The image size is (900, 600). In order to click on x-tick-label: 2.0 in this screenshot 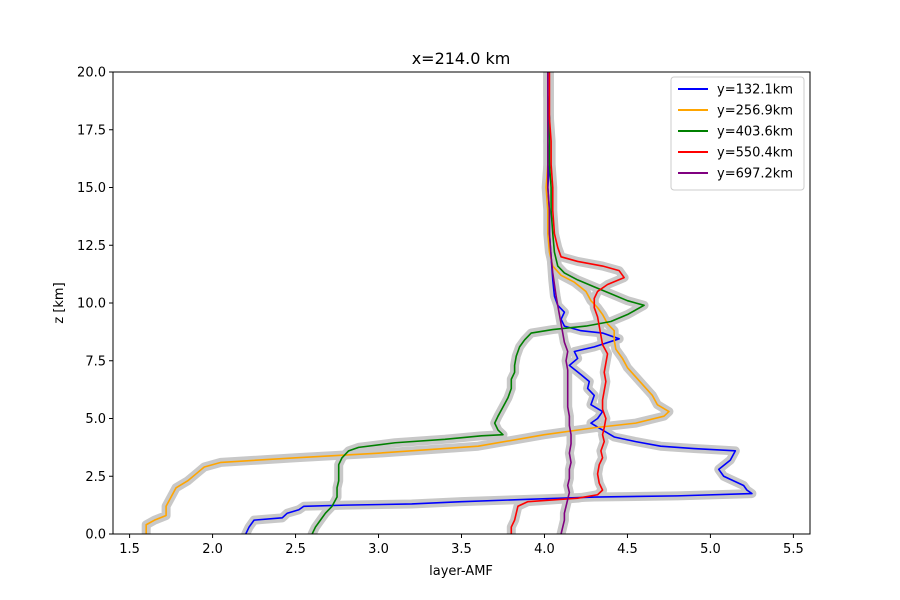, I will do `click(212, 549)`.